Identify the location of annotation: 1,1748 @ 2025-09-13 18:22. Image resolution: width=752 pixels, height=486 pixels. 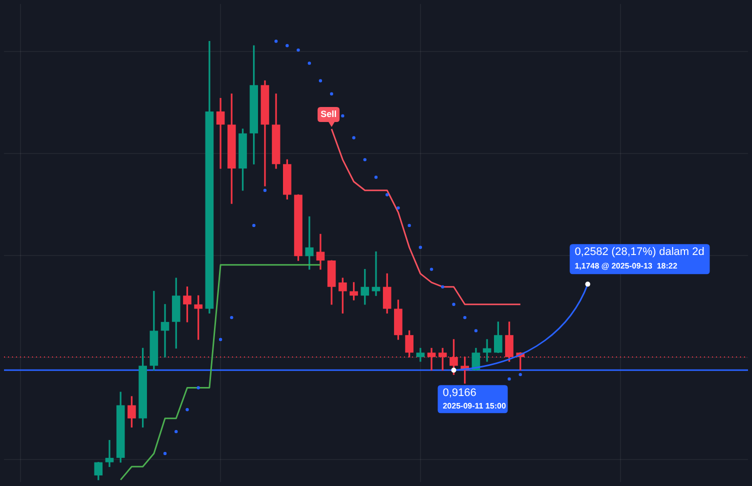
(626, 265).